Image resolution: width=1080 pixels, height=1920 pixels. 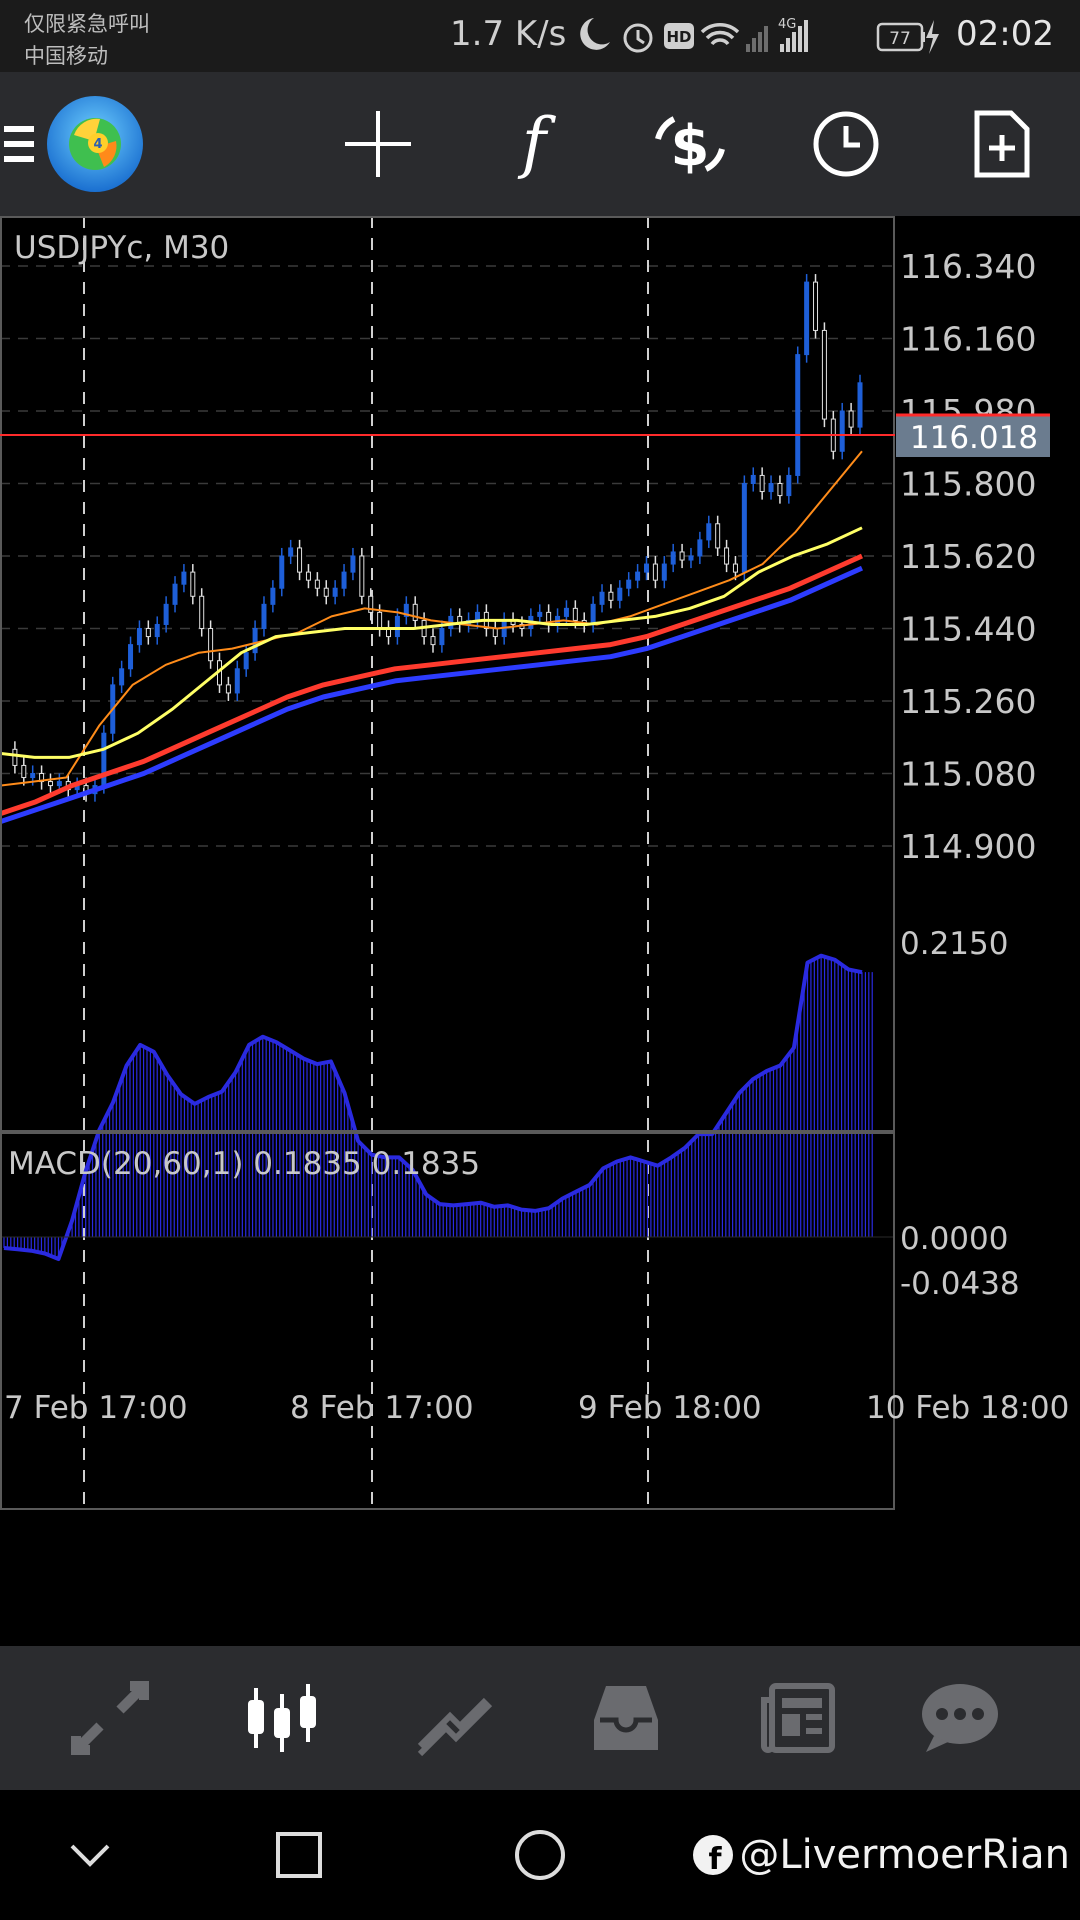 I want to click on chat-icon, so click(x=960, y=1718).